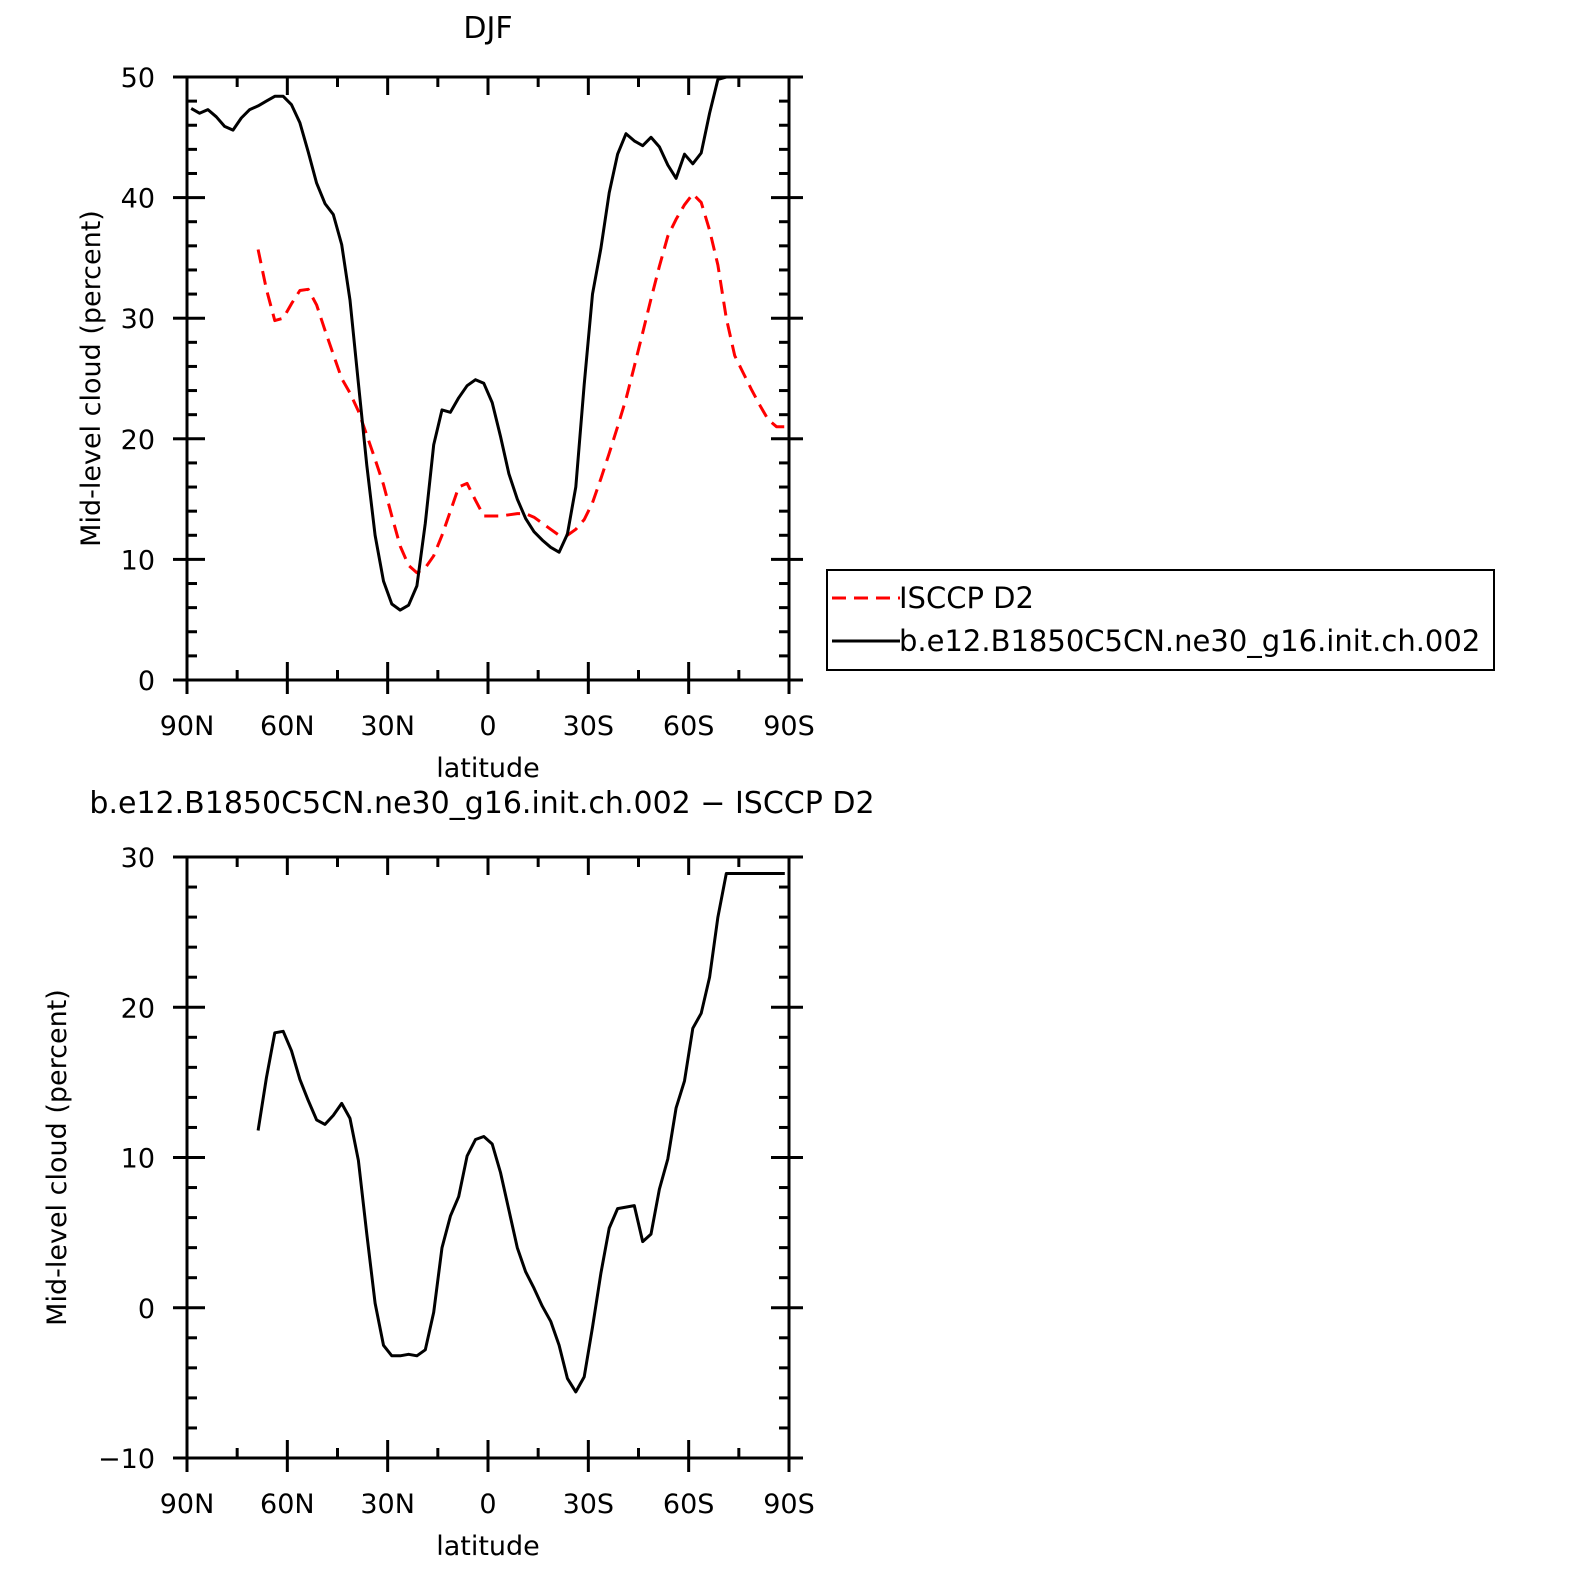 Image resolution: width=1569 pixels, height=1569 pixels. What do you see at coordinates (138, 199) in the screenshot?
I see `y-tick-label: 40` at bounding box center [138, 199].